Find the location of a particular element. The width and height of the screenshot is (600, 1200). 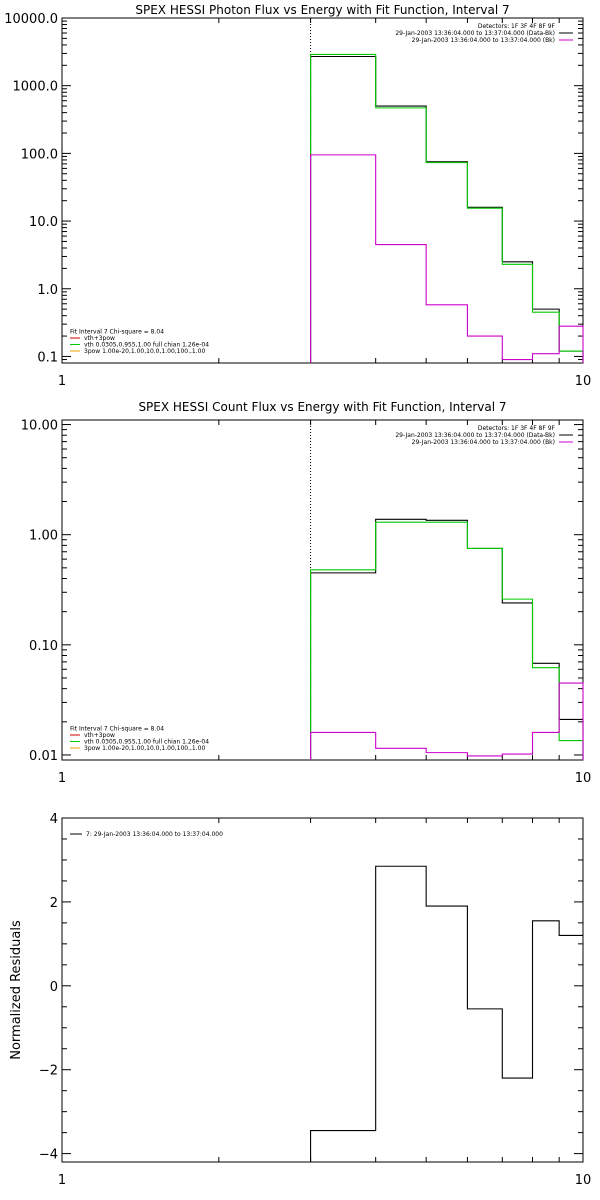

chart1-ytick-label: 1000.0 is located at coordinates (36, 87).